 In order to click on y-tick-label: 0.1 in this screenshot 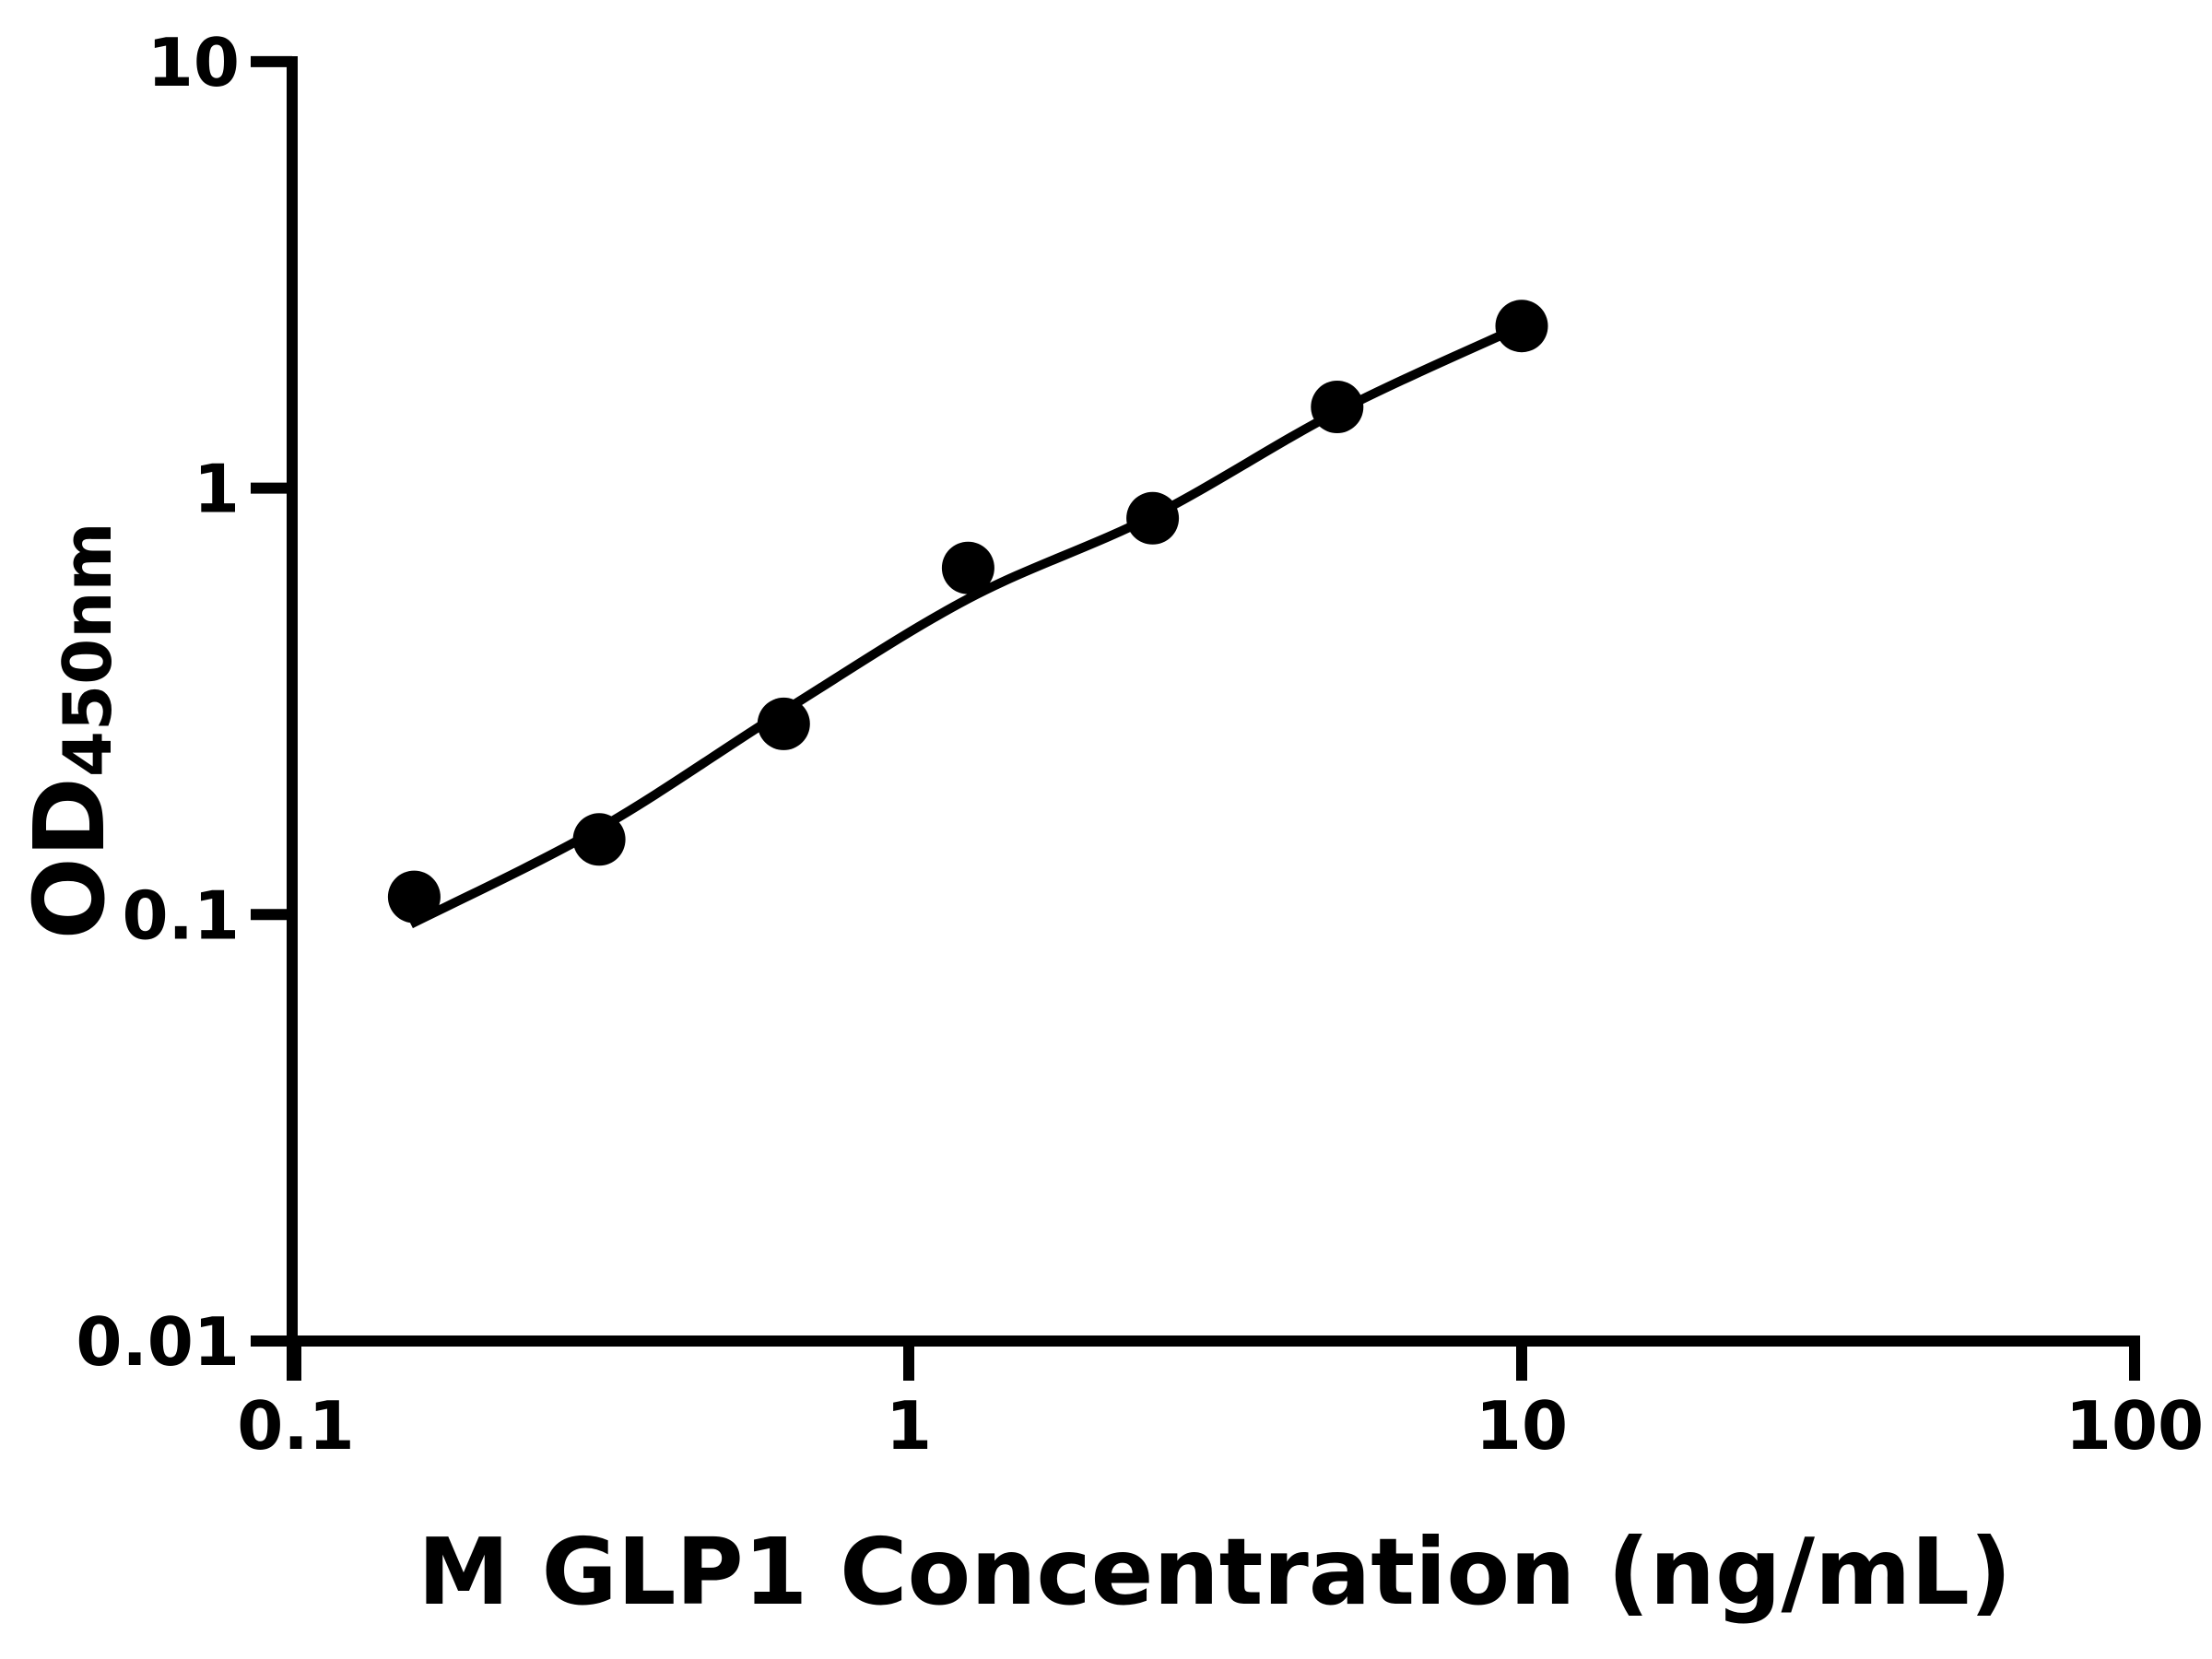, I will do `click(181, 915)`.